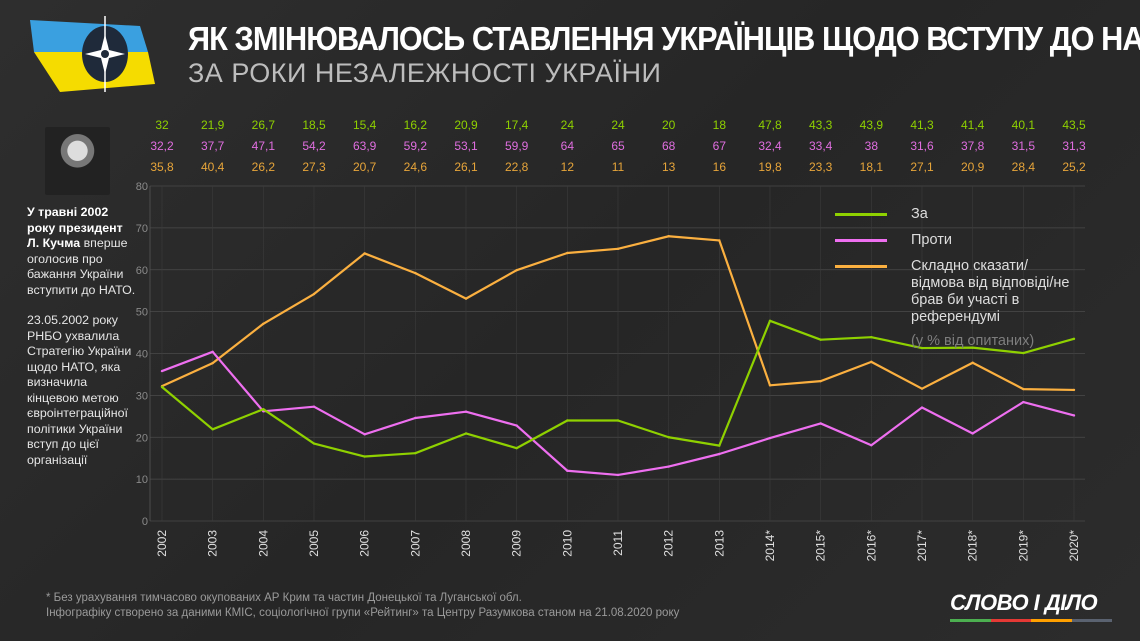 This screenshot has height=641, width=1140. Describe the element at coordinates (162, 543) in the screenshot. I see `x-tick-label: 2002` at that location.